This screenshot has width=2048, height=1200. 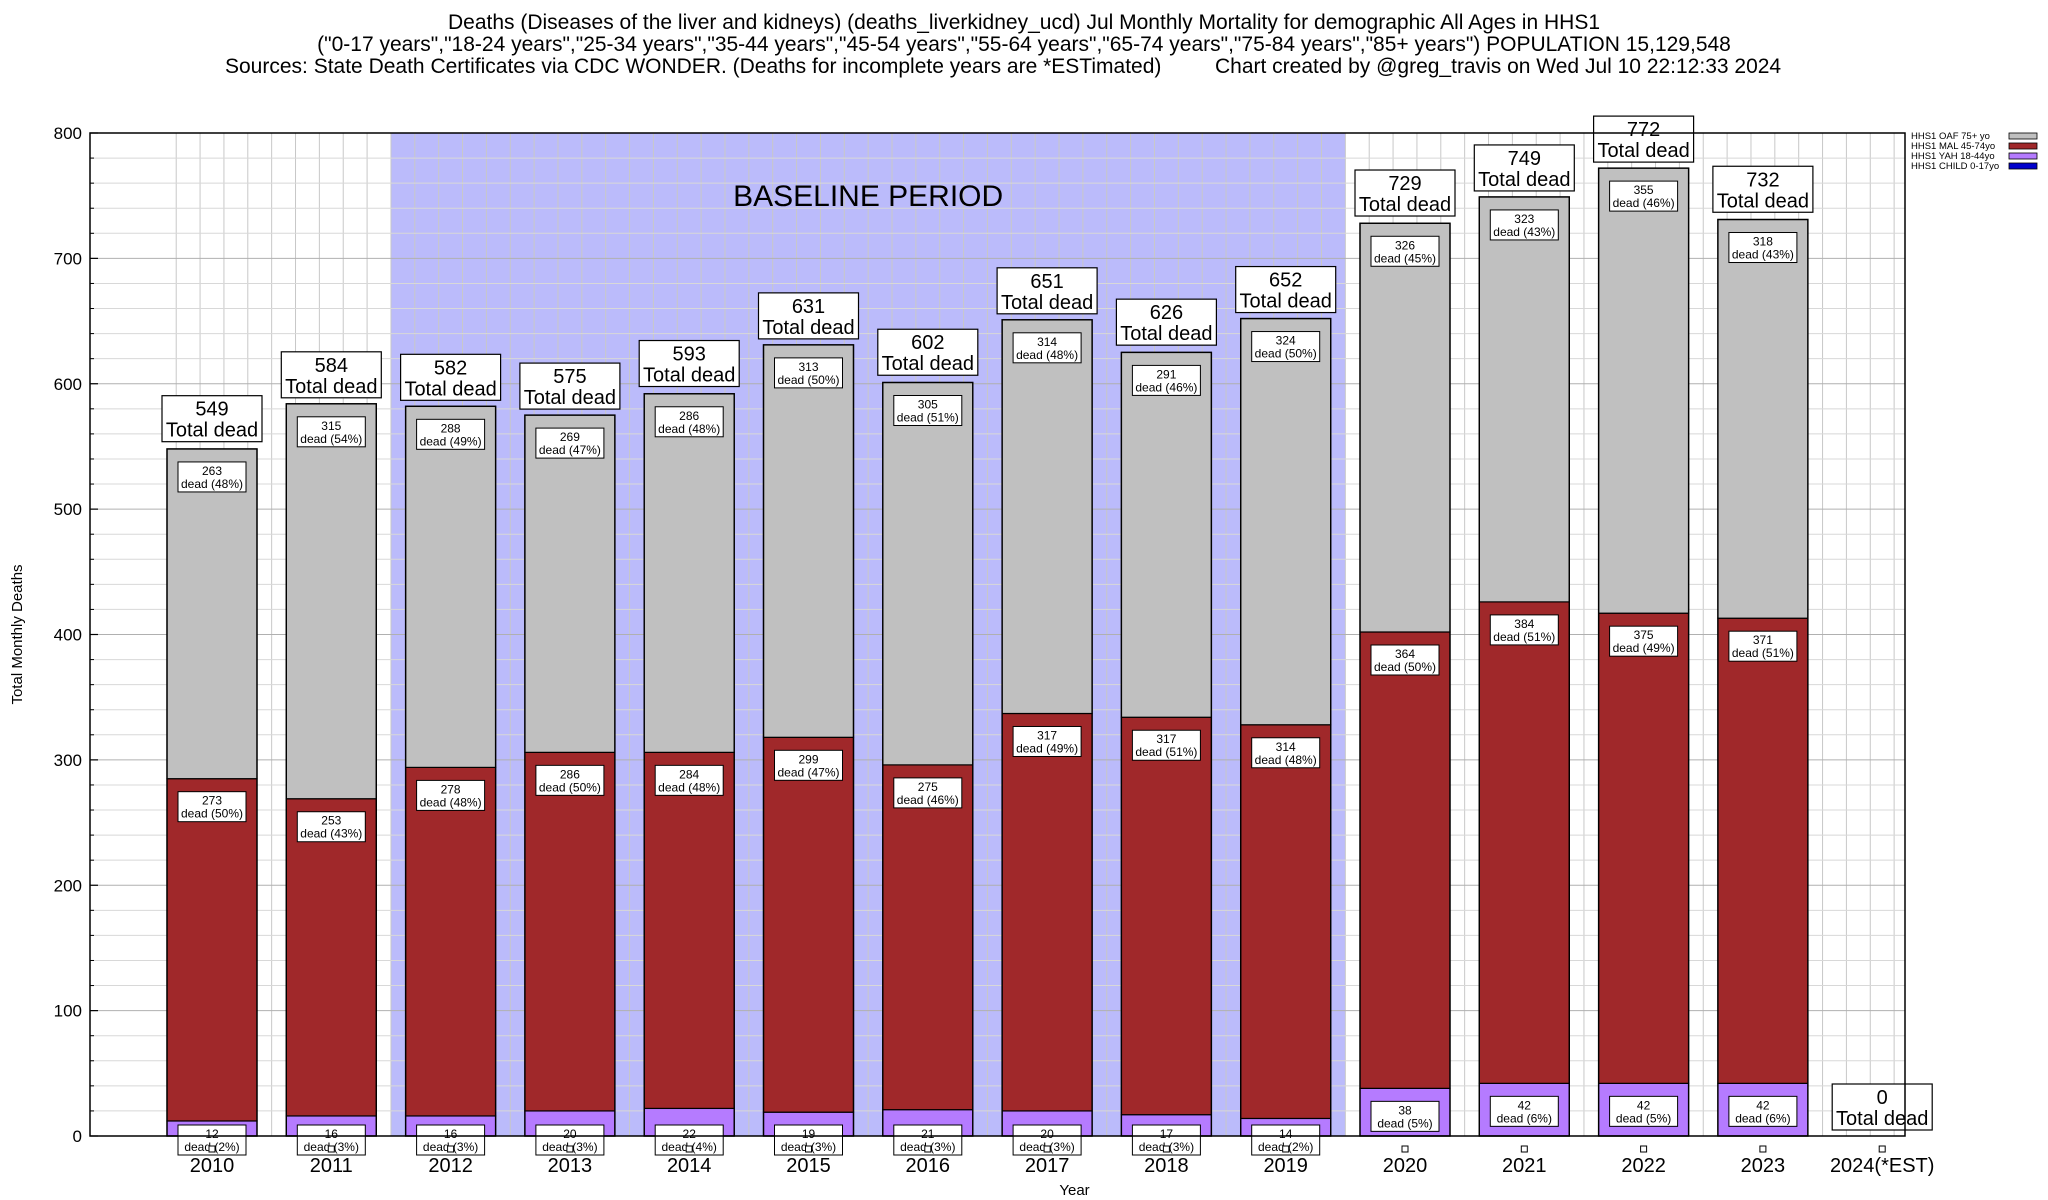 What do you see at coordinates (927, 343) in the screenshot?
I see `total-value: 602` at bounding box center [927, 343].